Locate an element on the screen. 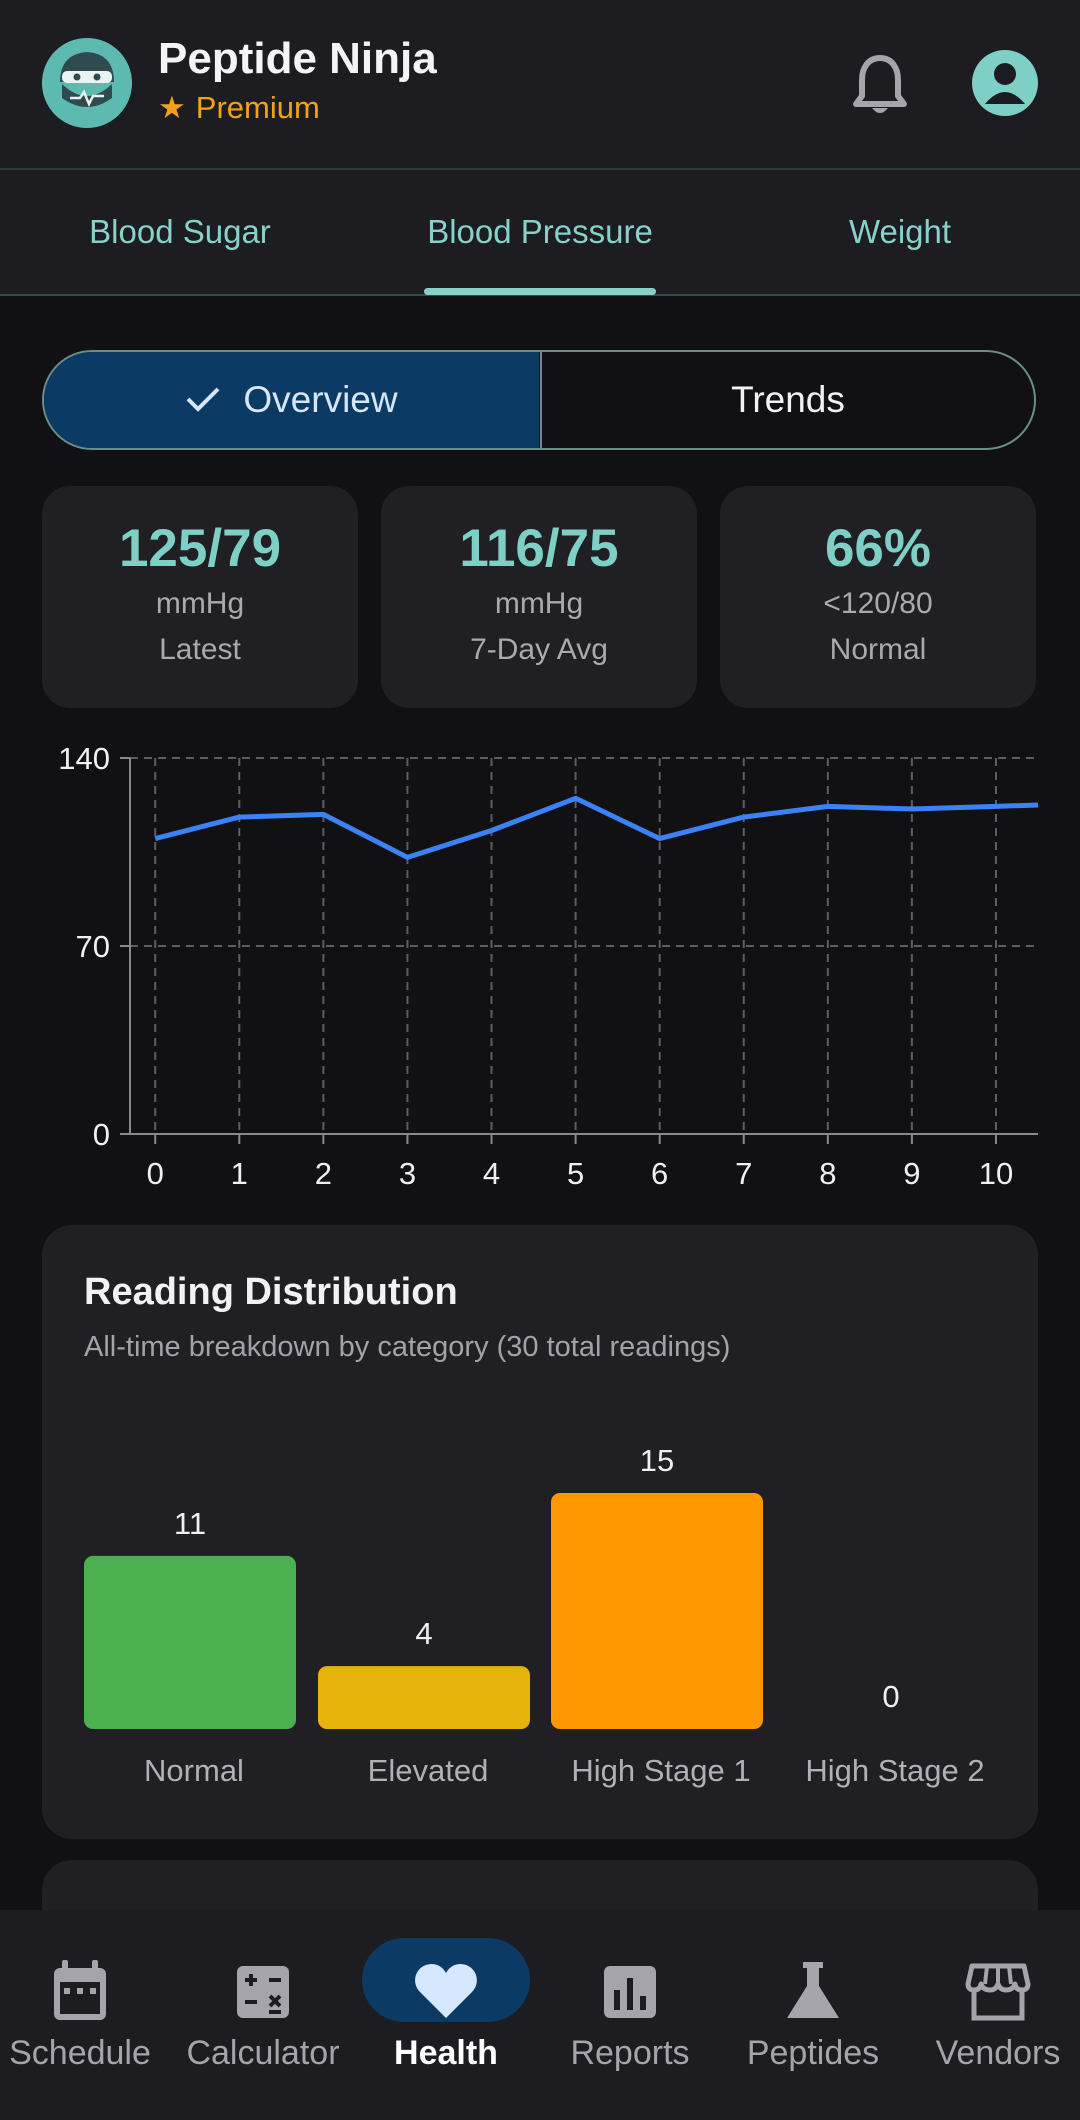 The width and height of the screenshot is (1080, 2120). bar-normal is located at coordinates (190, 1642).